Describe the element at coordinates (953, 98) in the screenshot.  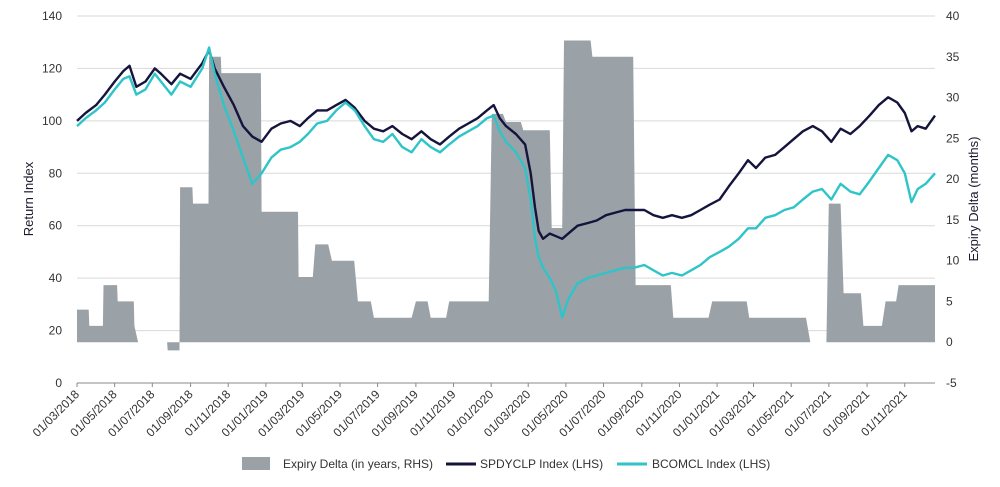
I see `right-tick-label: 30` at that location.